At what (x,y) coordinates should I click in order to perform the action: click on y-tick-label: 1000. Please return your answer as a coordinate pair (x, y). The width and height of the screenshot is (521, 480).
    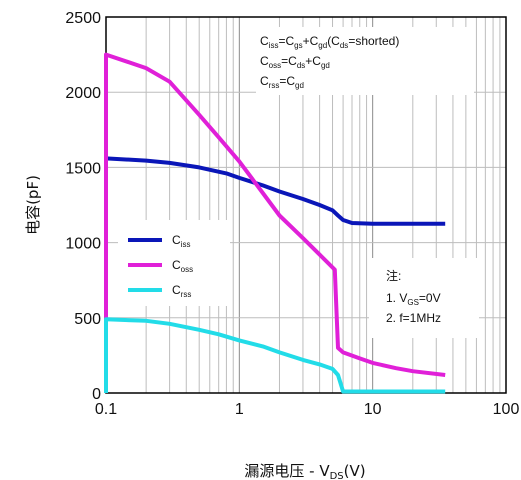
    Looking at the image, I should click on (83, 244).